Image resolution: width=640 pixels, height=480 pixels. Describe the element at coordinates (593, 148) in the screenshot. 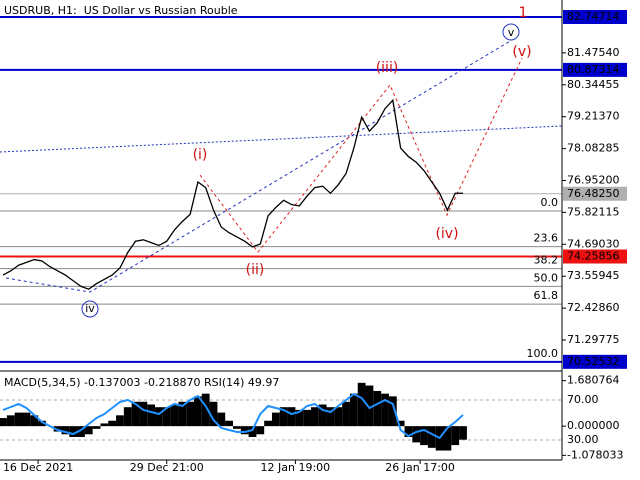

I see `y-tick-label: 78.08285` at that location.